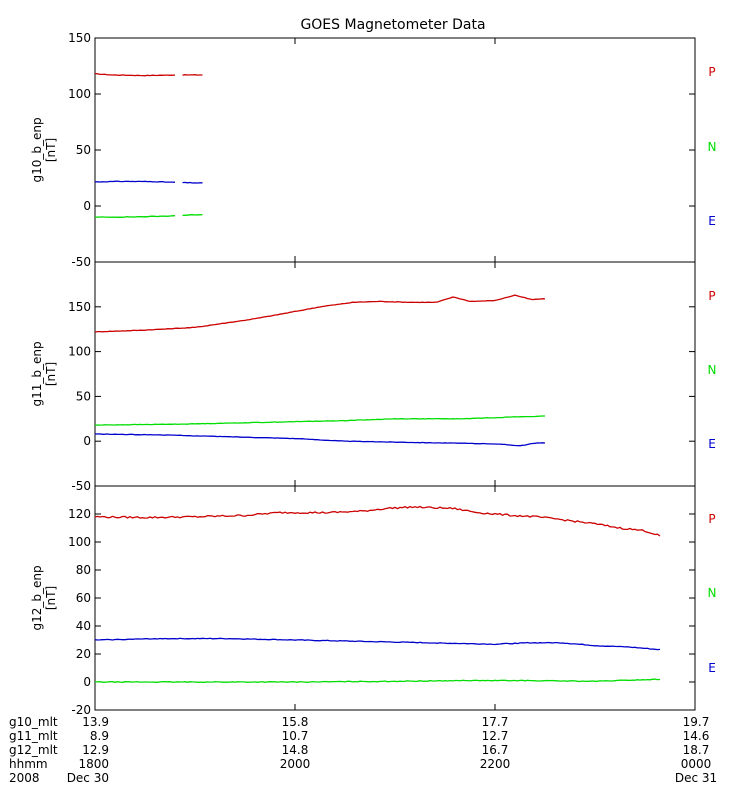 This screenshot has width=750, height=800. Describe the element at coordinates (696, 764) in the screenshot. I see `footer-value: 0000` at that location.